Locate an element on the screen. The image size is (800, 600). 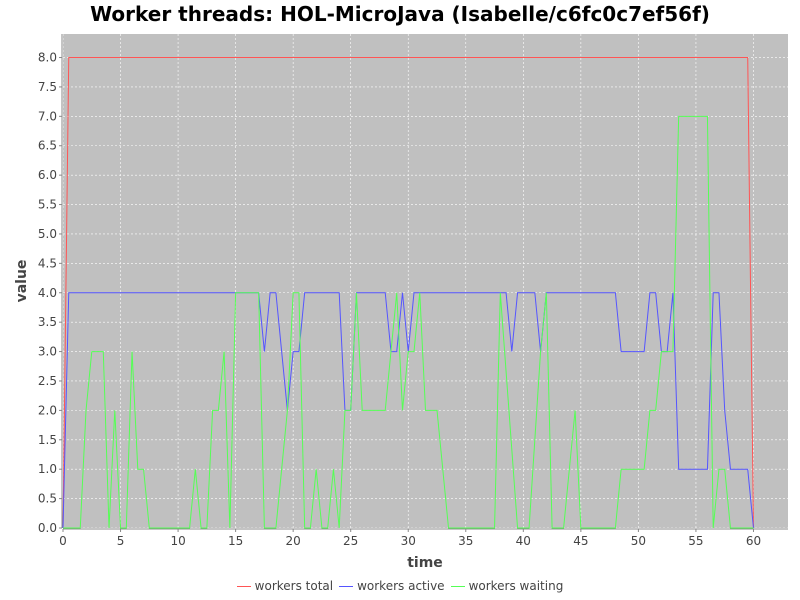
legend-item: workers active is located at coordinates (392, 586).